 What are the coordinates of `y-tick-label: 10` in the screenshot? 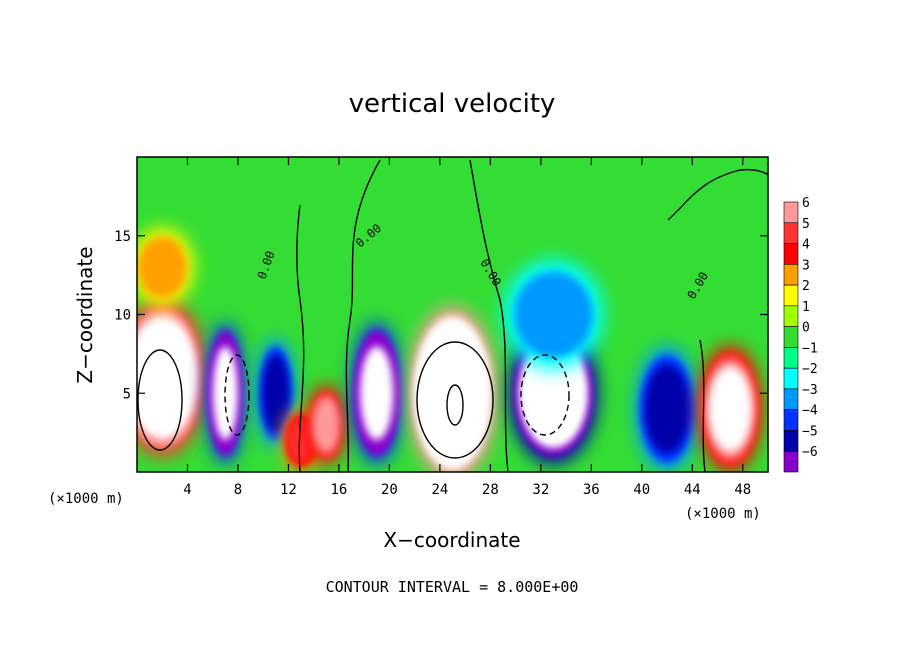 It's located at (122, 316).